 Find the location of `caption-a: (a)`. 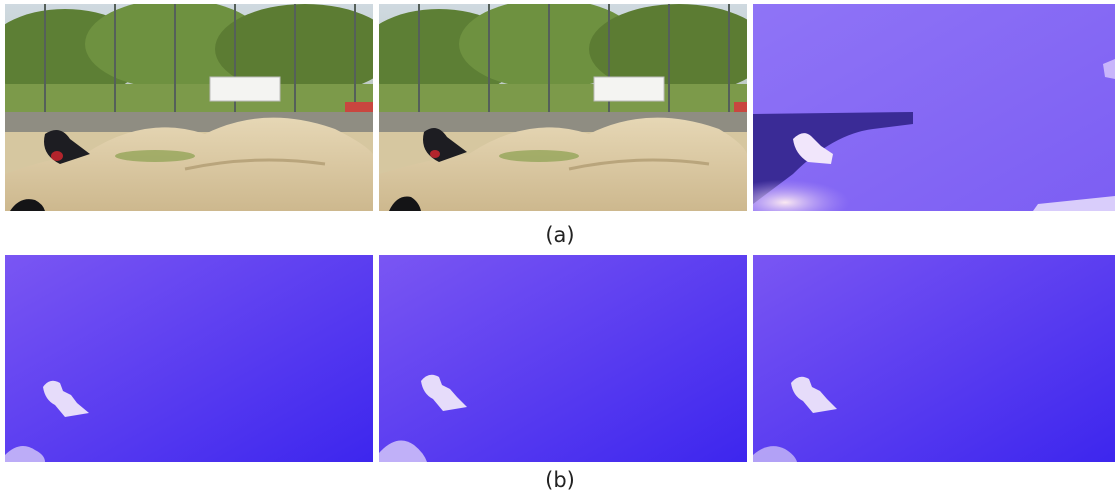

caption-a: (a) is located at coordinates (560, 235).